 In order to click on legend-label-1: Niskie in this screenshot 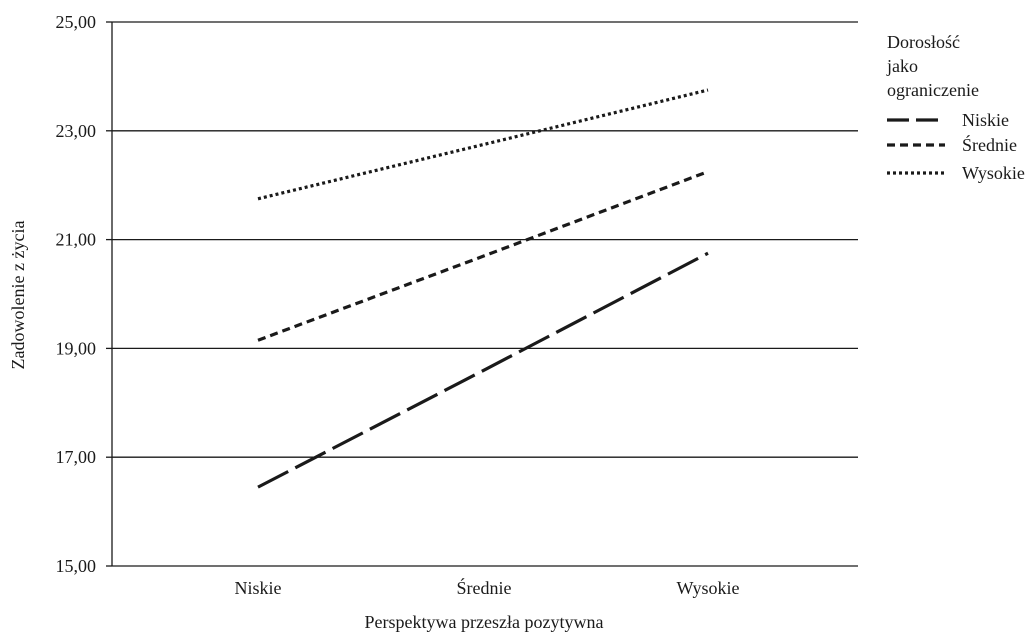, I will do `click(985, 120)`.